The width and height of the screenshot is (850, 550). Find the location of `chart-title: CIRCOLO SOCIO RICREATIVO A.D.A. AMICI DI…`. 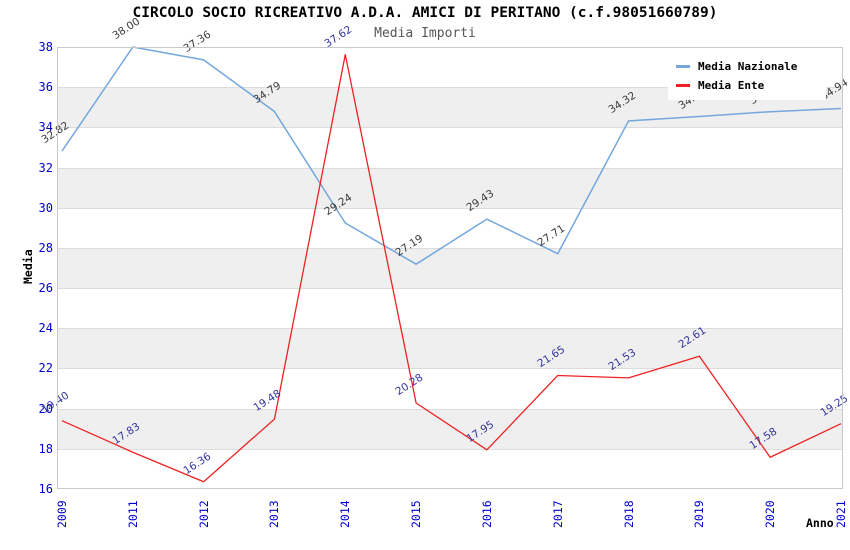

chart-title: CIRCOLO SOCIO RICREATIVO A.D.A. AMICI DI… is located at coordinates (425, 13).